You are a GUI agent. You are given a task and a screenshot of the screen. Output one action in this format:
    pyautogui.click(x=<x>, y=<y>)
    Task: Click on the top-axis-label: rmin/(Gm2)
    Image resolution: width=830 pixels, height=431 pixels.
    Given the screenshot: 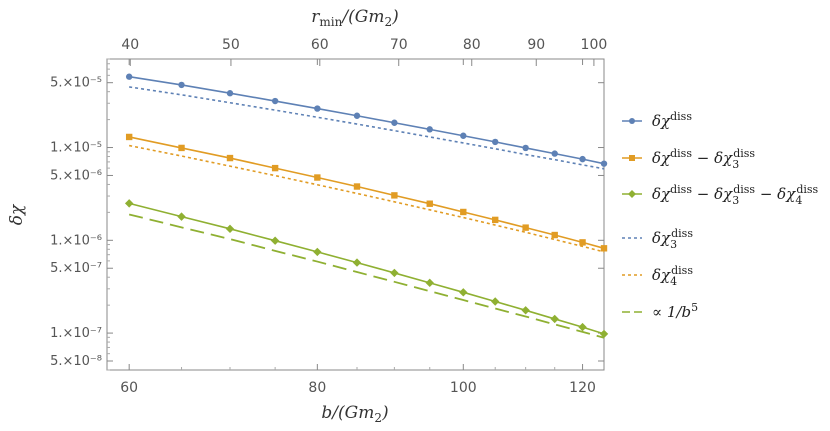 What is the action you would take?
    pyautogui.click(x=354, y=18)
    